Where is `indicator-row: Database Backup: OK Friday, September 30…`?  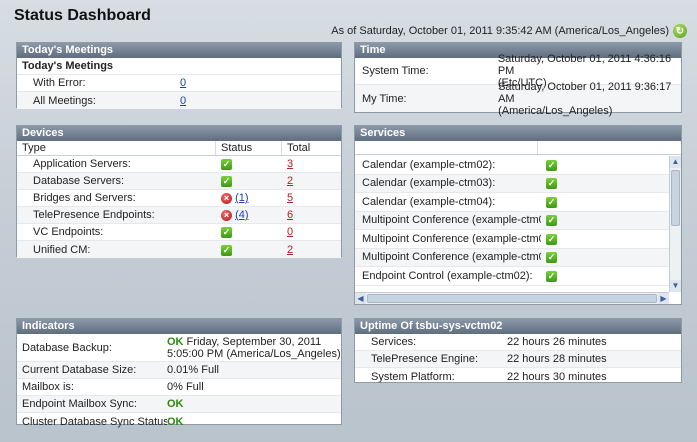 indicator-row: Database Backup: OK Friday, September 30… is located at coordinates (179, 348).